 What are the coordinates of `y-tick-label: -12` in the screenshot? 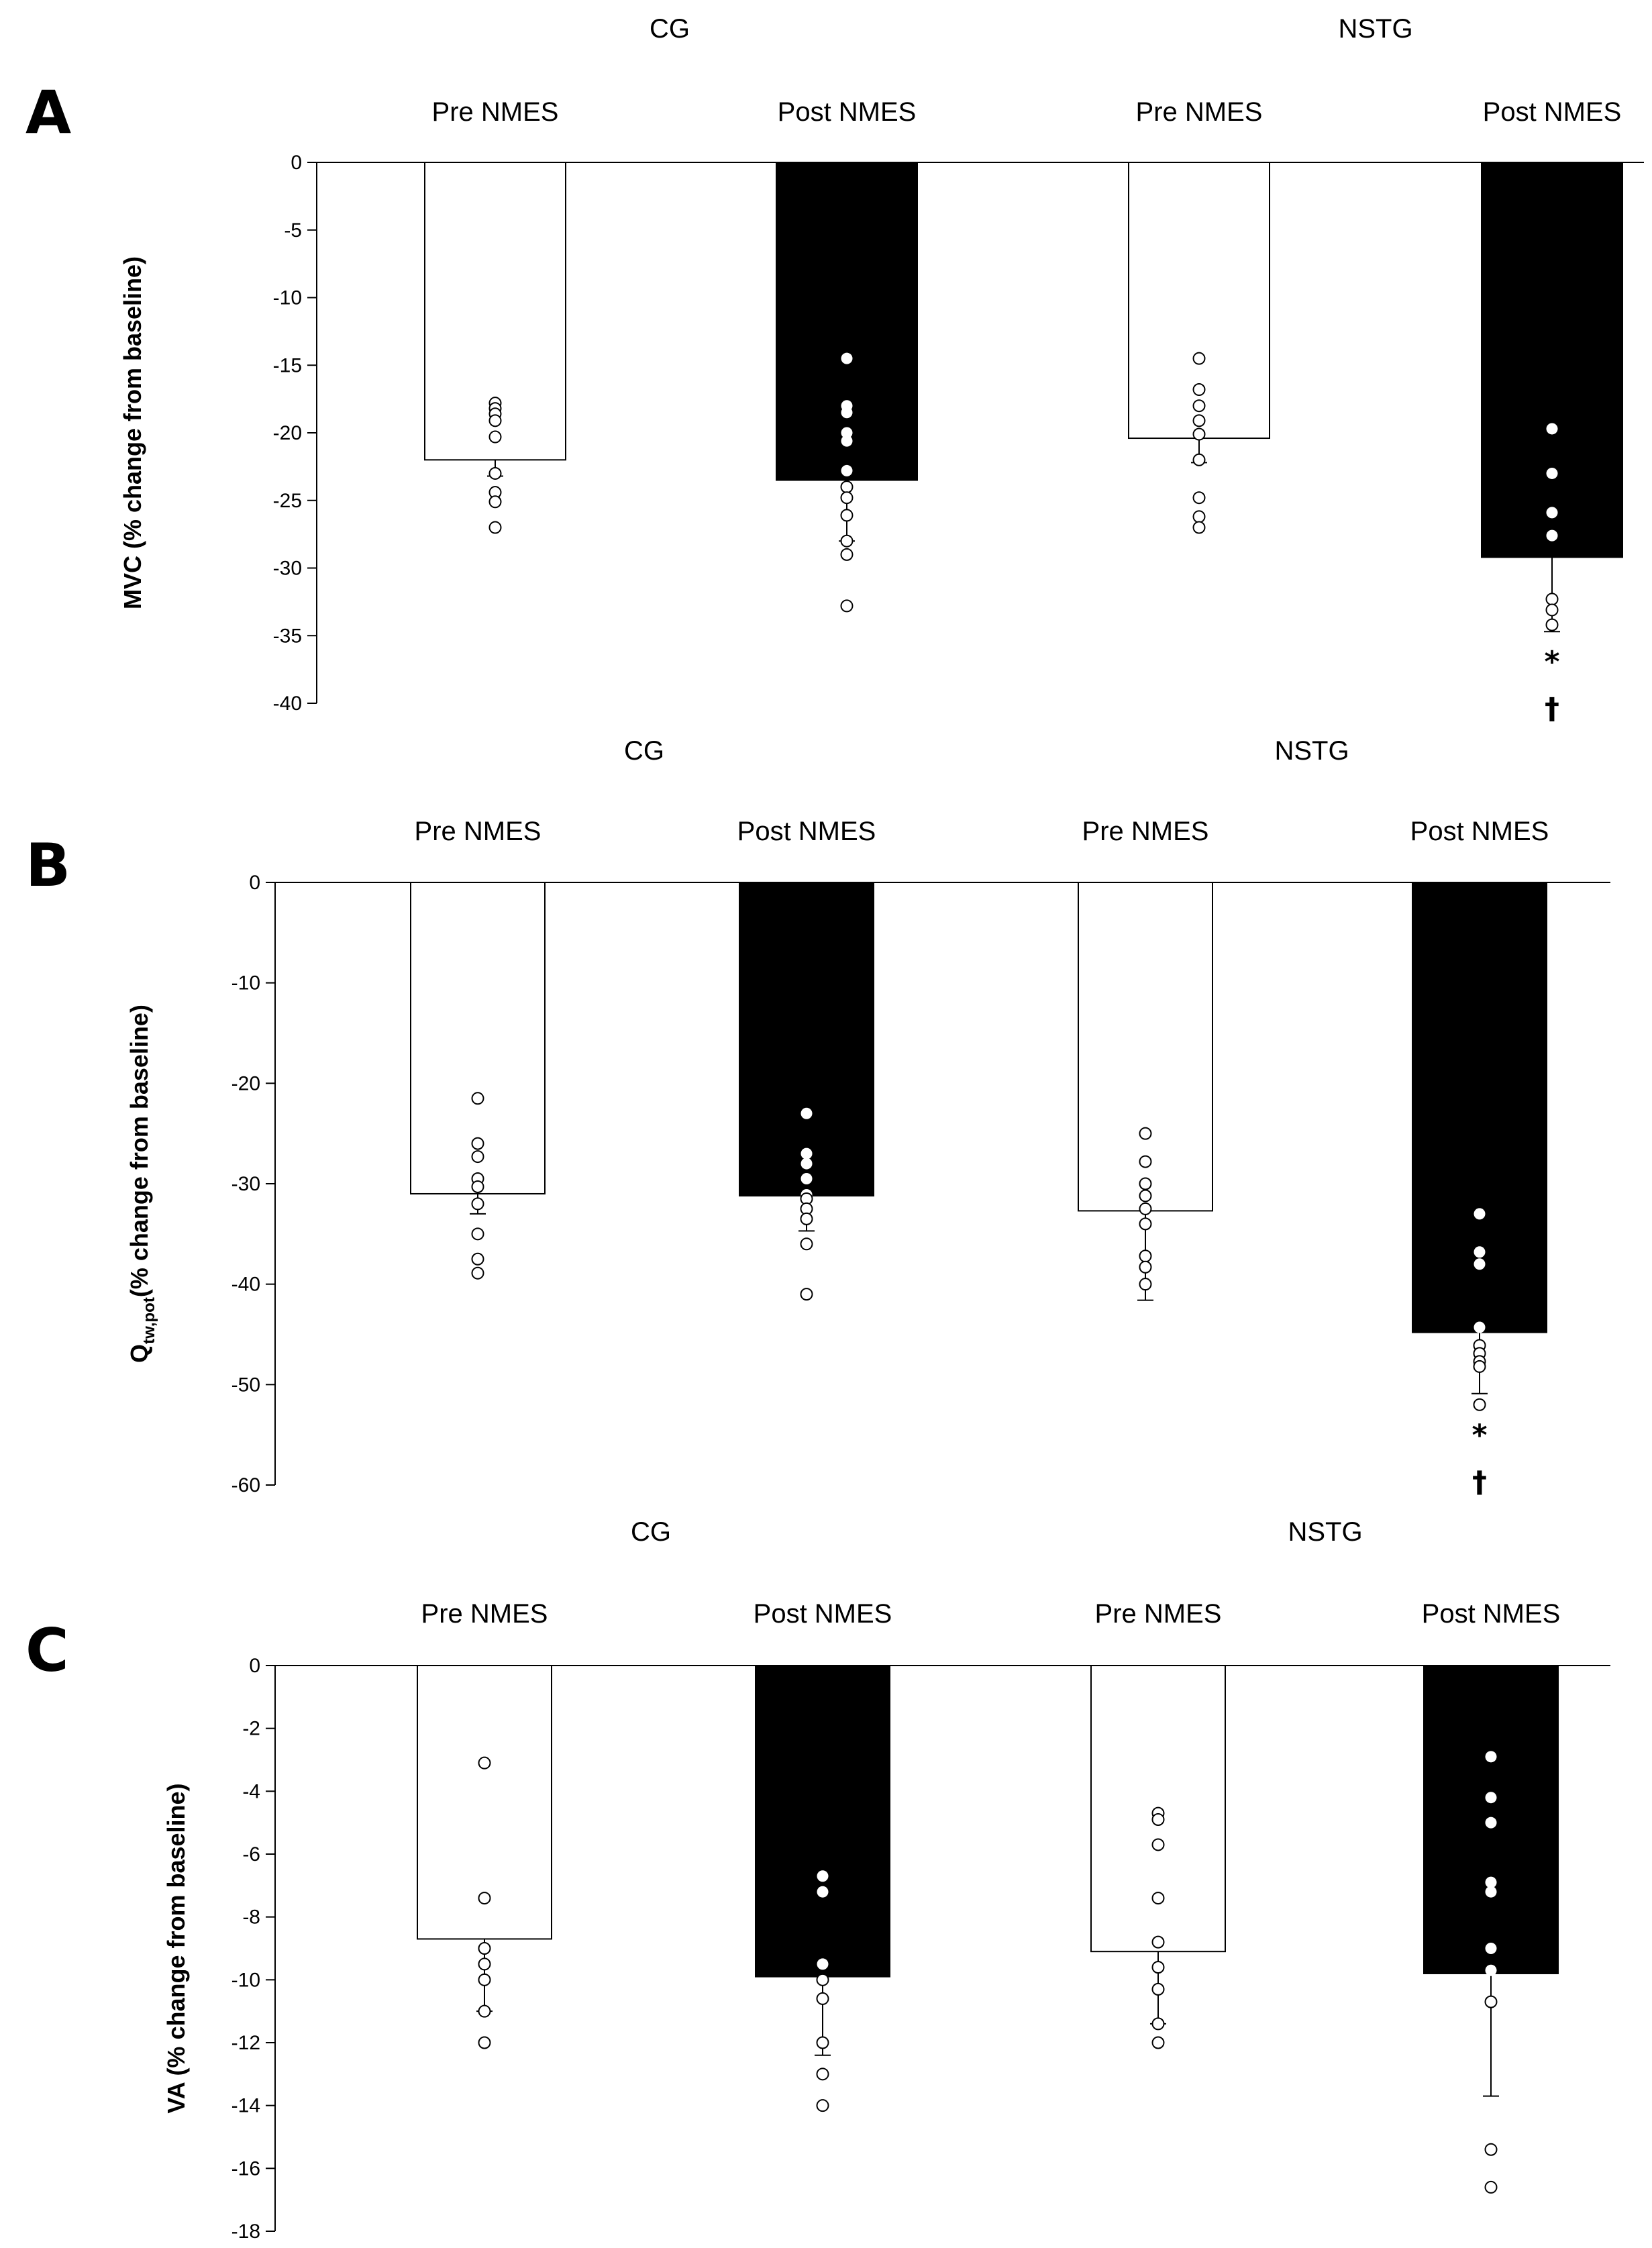 It's located at (245, 2043).